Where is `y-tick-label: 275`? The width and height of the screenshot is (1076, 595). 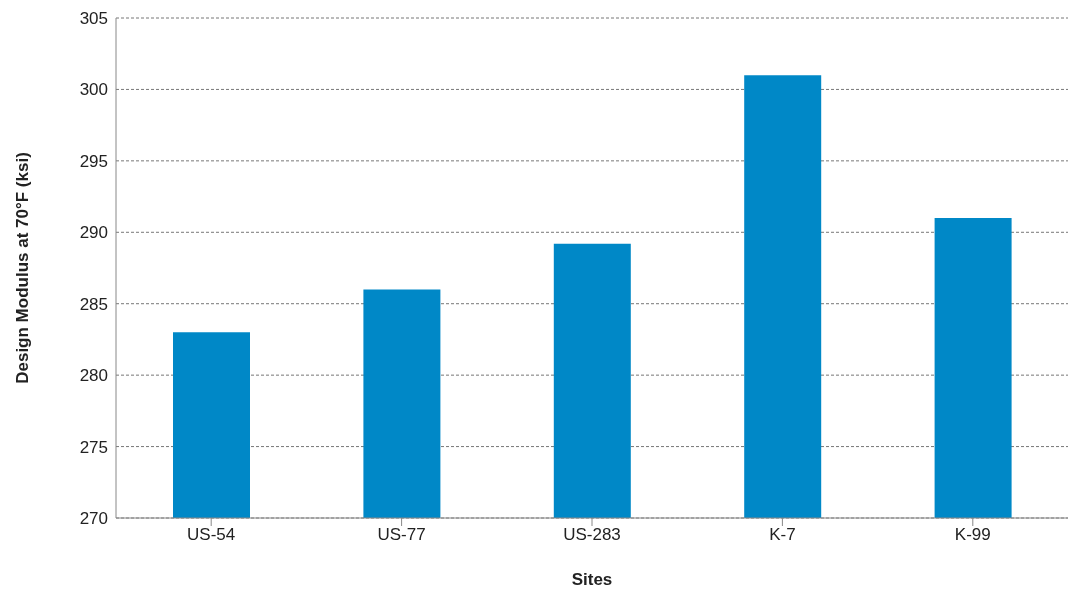 y-tick-label: 275 is located at coordinates (93, 447).